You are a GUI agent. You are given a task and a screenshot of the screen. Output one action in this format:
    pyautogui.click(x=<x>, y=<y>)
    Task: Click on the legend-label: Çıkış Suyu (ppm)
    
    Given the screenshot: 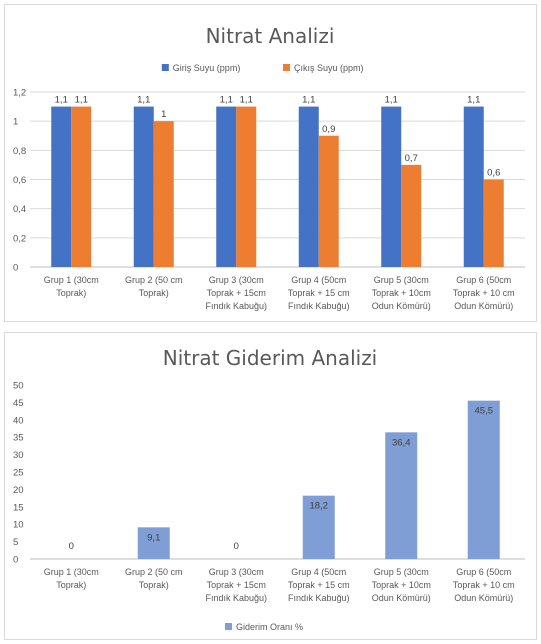 What is the action you would take?
    pyautogui.click(x=329, y=68)
    